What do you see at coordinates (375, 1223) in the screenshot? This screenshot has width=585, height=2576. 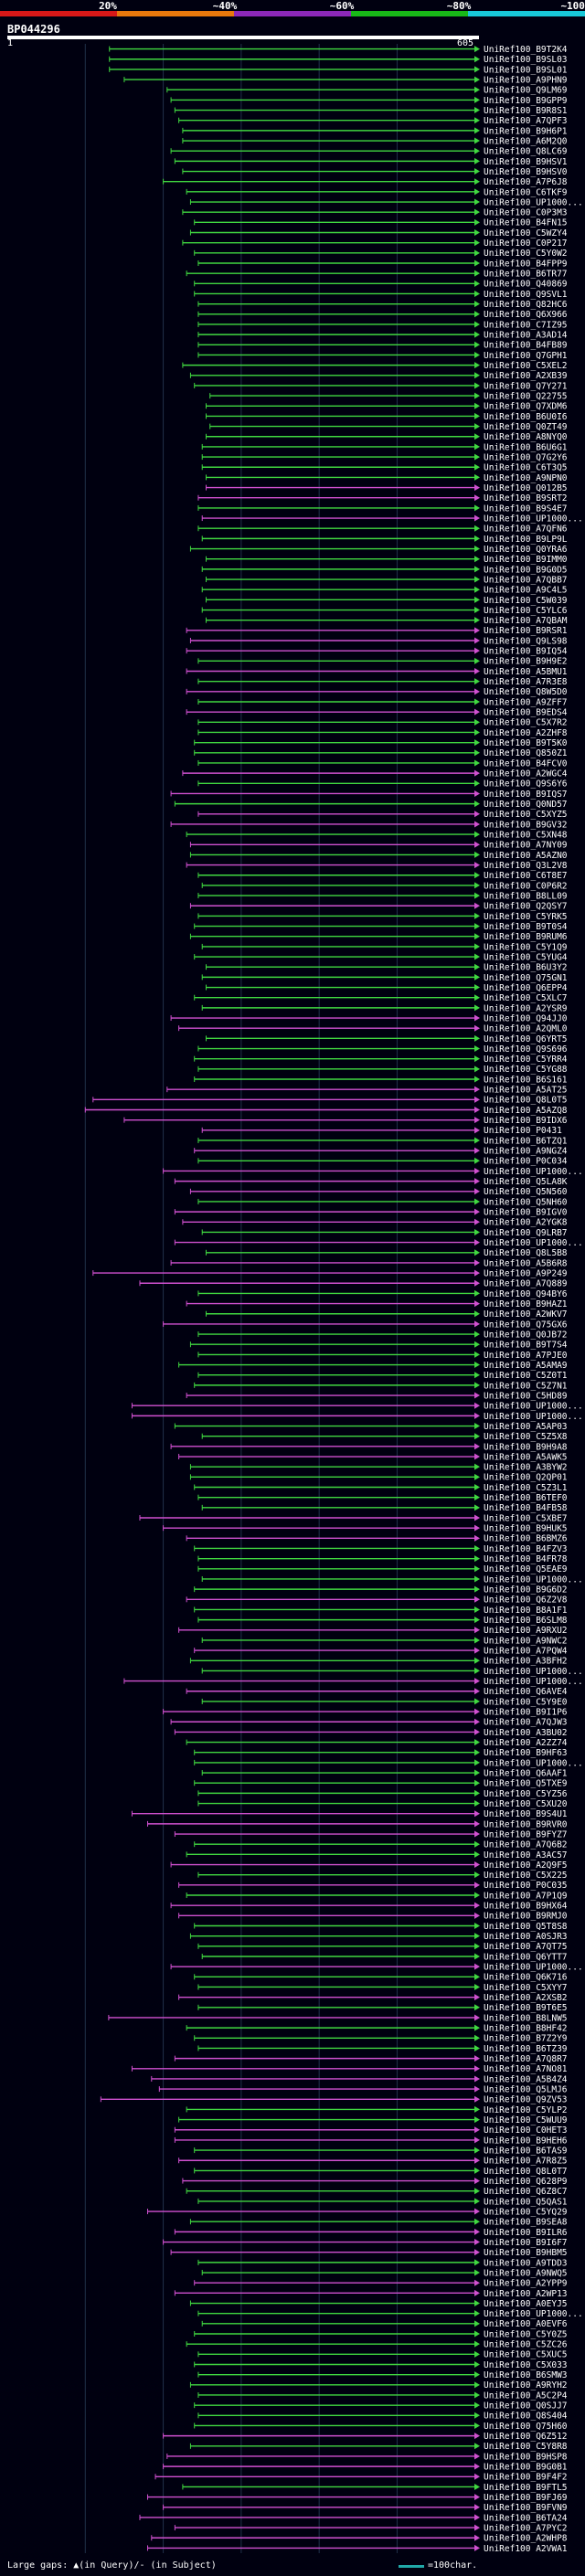 I see `hit-row: UniRef100_A2YGK8` at bounding box center [375, 1223].